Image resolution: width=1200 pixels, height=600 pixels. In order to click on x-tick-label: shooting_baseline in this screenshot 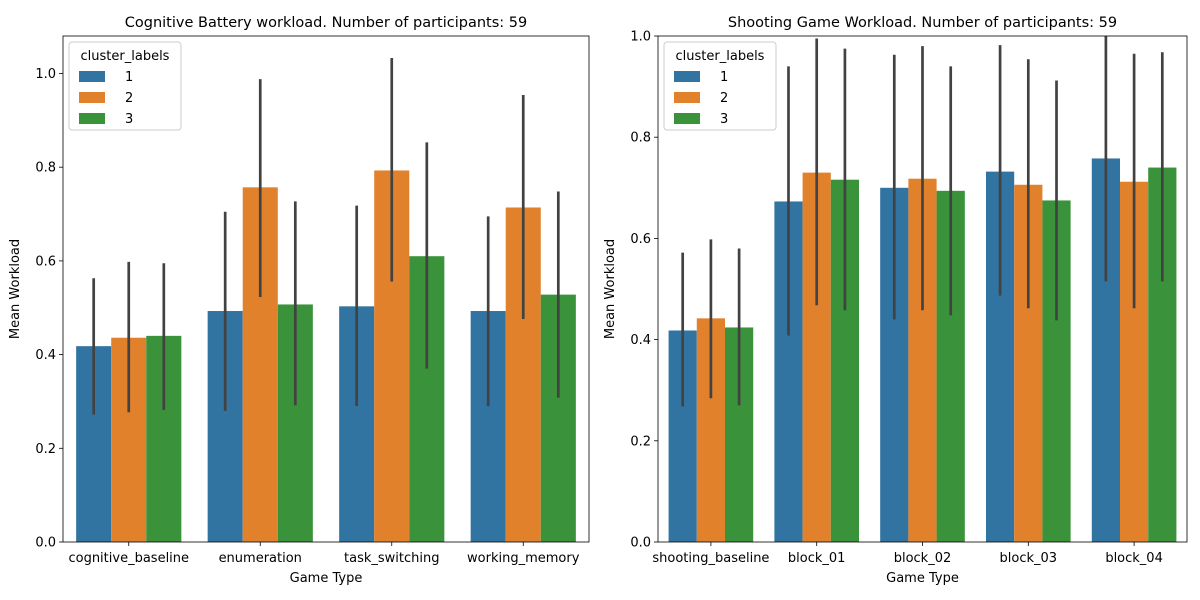, I will do `click(710, 558)`.